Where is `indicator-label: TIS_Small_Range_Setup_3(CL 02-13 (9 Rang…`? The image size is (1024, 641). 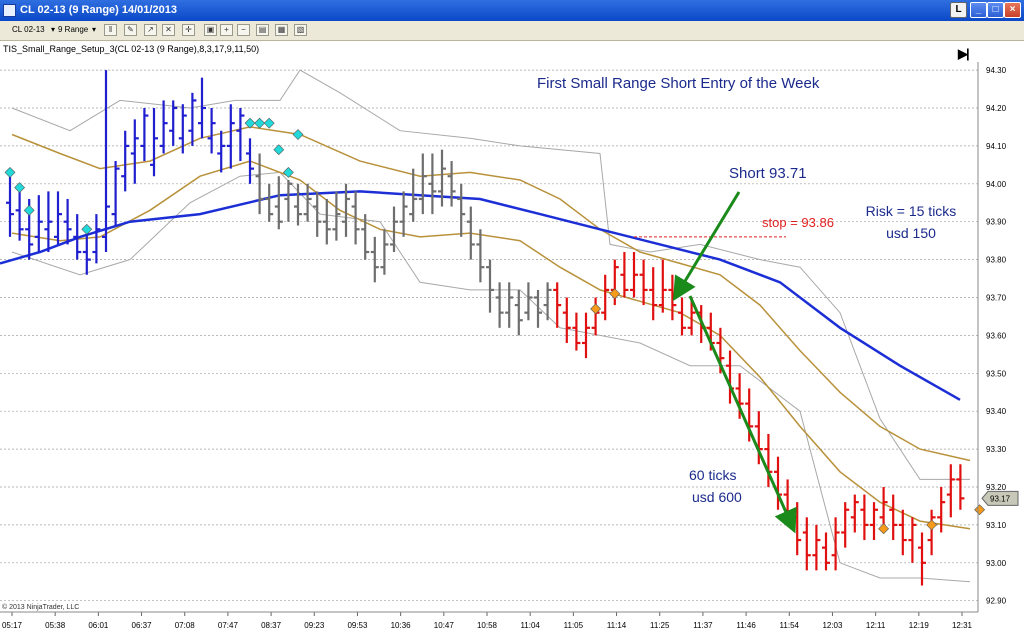
indicator-label: TIS_Small_Range_Setup_3(CL 02-13 (9 Rang… is located at coordinates (131, 49).